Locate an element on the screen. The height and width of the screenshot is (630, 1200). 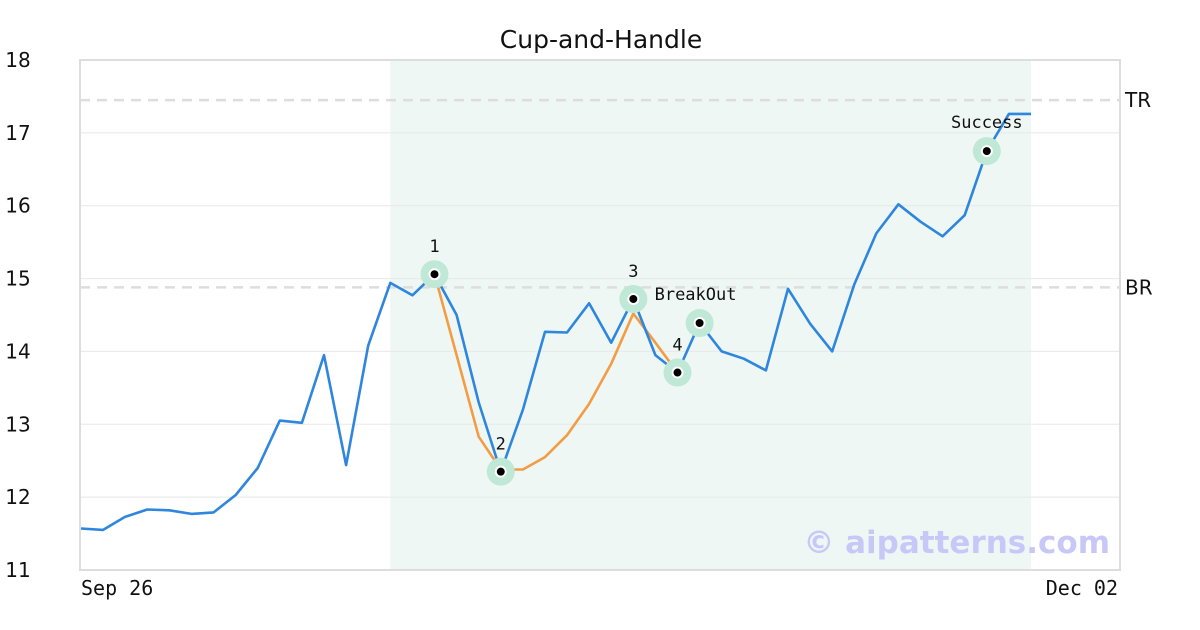
y-tick-label: 14 is located at coordinates (17, 351).